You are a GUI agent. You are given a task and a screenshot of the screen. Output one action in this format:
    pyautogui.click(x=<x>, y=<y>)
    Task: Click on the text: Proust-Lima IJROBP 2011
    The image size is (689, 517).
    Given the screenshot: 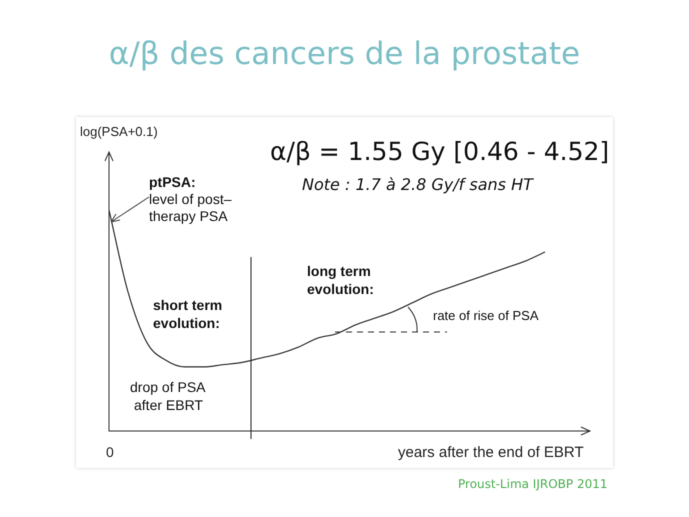 What is the action you would take?
    pyautogui.click(x=533, y=484)
    